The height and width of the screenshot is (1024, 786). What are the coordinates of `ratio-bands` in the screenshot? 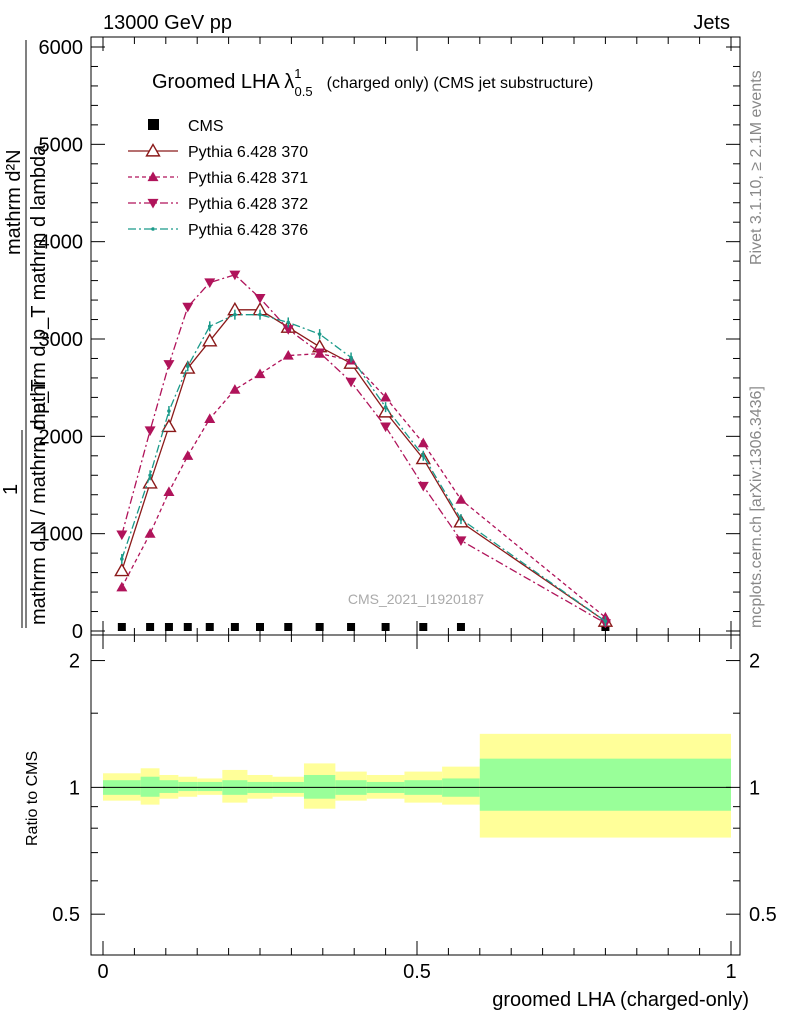 It's located at (417, 785).